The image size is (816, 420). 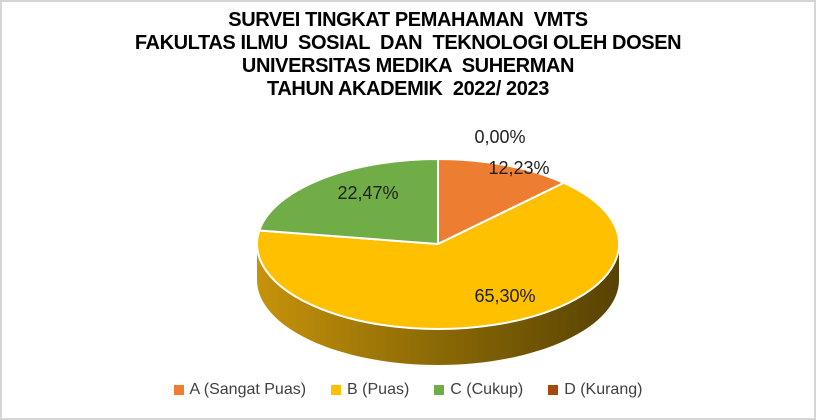 I want to click on pie-slice-c-cukup, so click(x=348, y=201).